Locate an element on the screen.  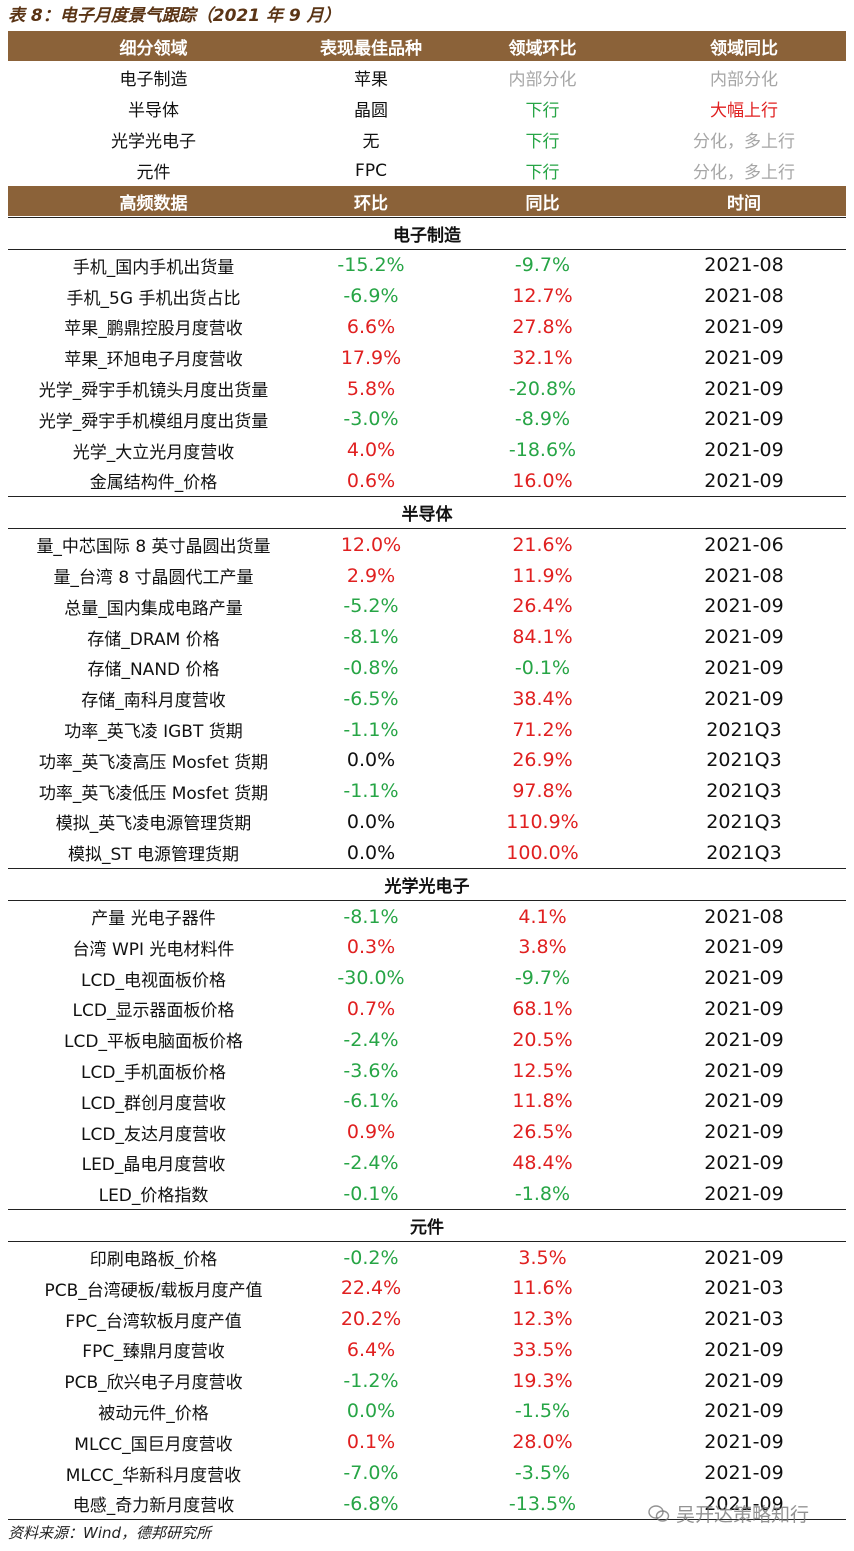
table-cell: 被动元件_价格 is located at coordinates (153, 1413).